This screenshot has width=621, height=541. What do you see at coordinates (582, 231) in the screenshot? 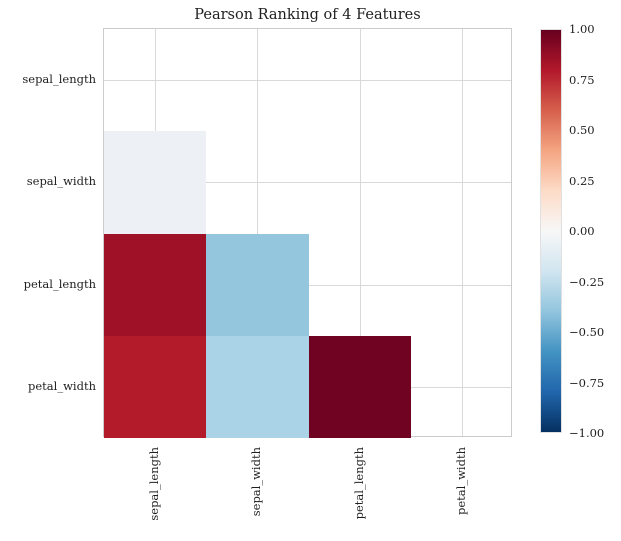
I see `colorbar-tick-label-0.00: 0.00` at bounding box center [582, 231].